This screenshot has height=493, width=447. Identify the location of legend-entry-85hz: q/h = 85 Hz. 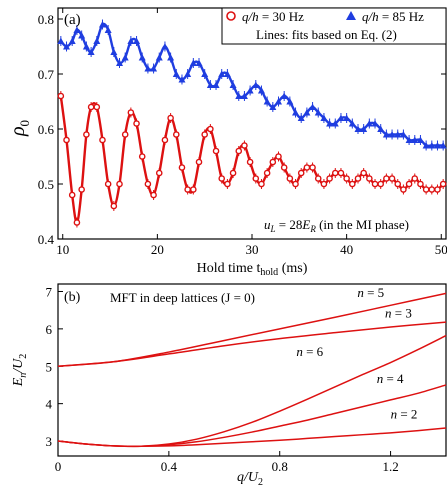
(393, 16).